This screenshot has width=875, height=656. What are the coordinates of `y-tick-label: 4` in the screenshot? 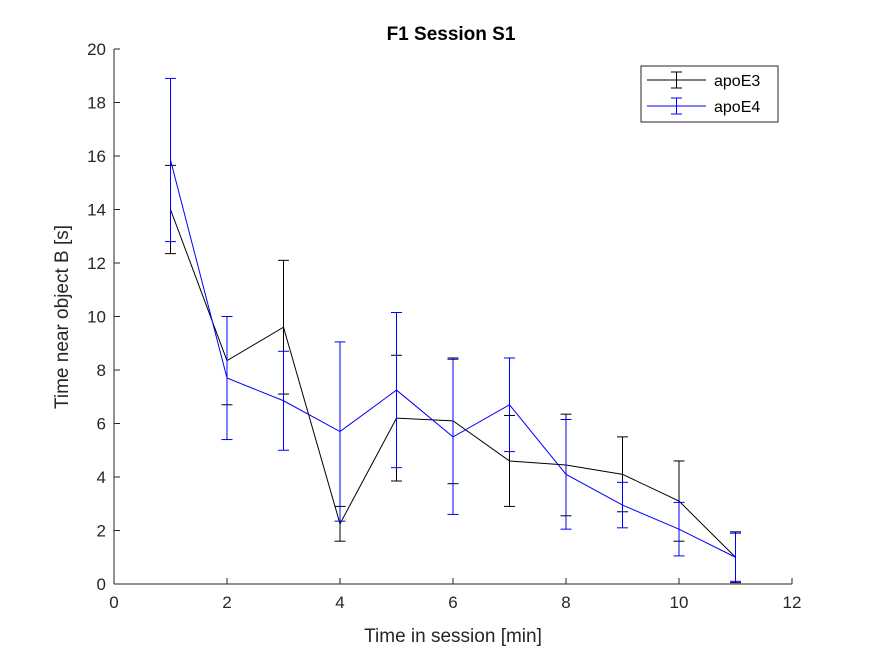 It's located at (101, 477).